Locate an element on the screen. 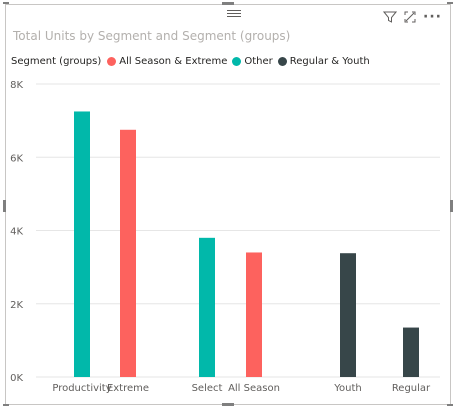  legend-item-regular-youth: Regular & Youth is located at coordinates (323, 61).